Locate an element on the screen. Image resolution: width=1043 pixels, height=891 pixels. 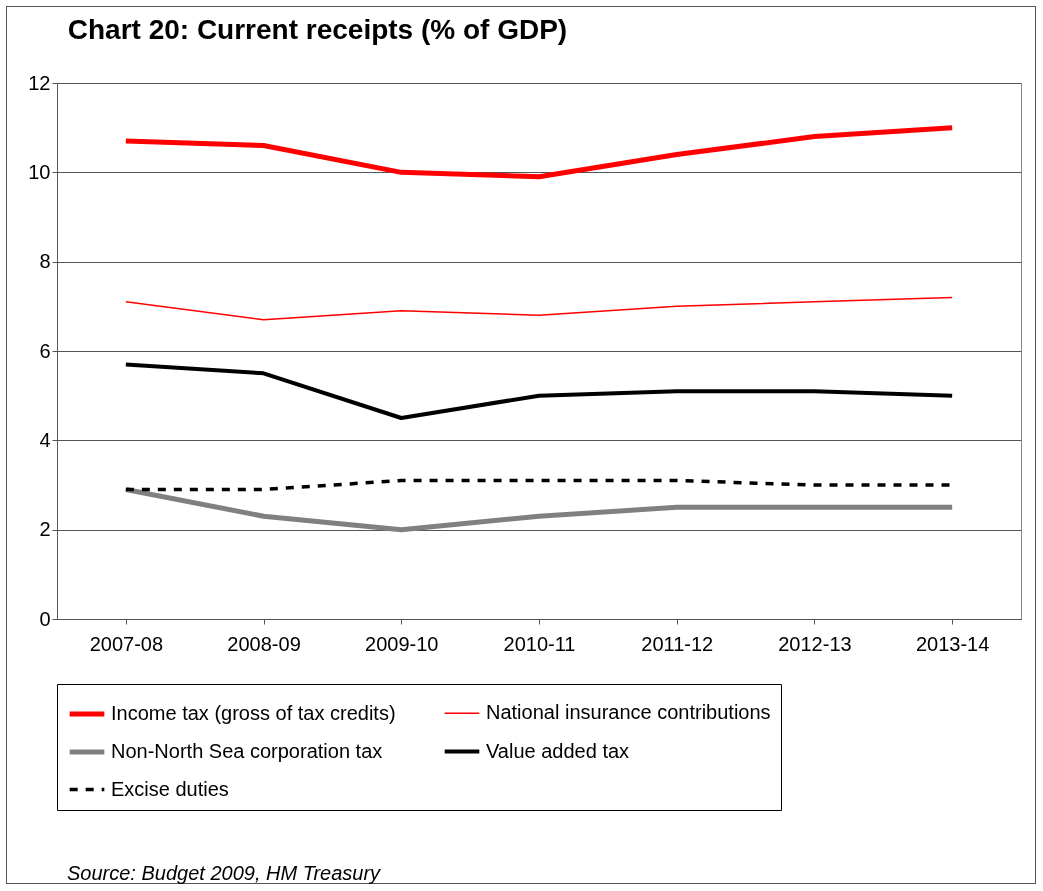
legend-label: National insurance contributions is located at coordinates (628, 712).